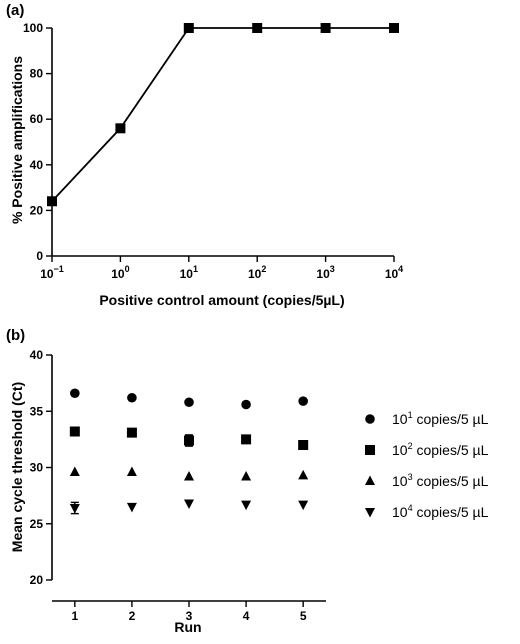 This screenshot has height=644, width=520. Describe the element at coordinates (74, 616) in the screenshot. I see `panel-b-x-tick-label: 1` at that location.